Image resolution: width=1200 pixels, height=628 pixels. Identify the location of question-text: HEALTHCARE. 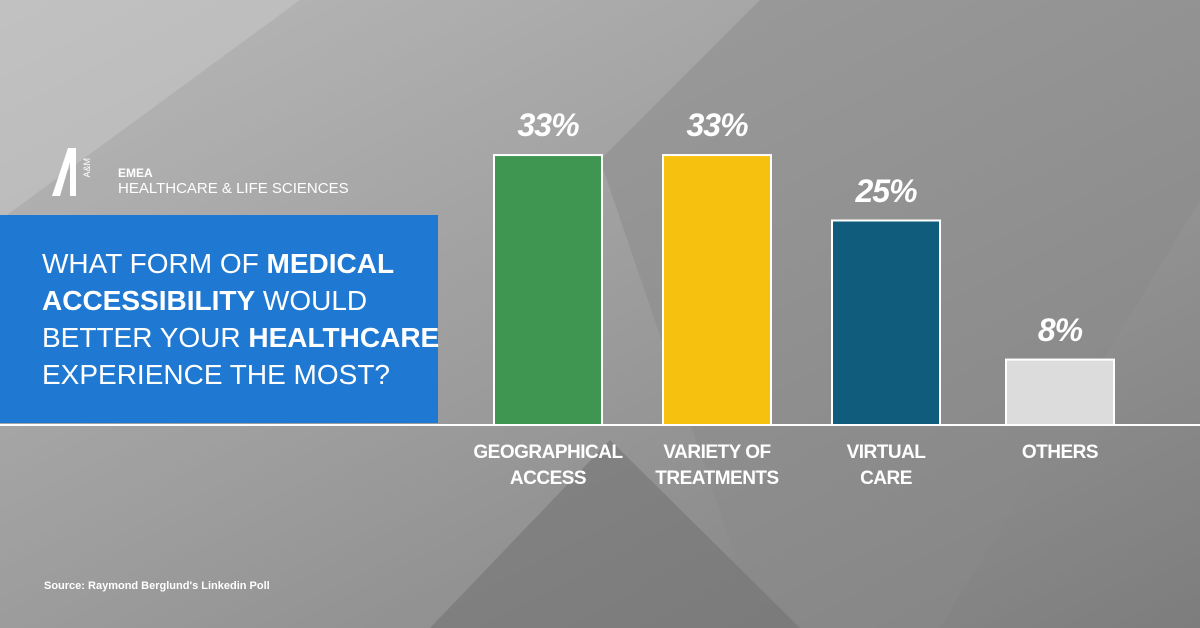
(344, 337).